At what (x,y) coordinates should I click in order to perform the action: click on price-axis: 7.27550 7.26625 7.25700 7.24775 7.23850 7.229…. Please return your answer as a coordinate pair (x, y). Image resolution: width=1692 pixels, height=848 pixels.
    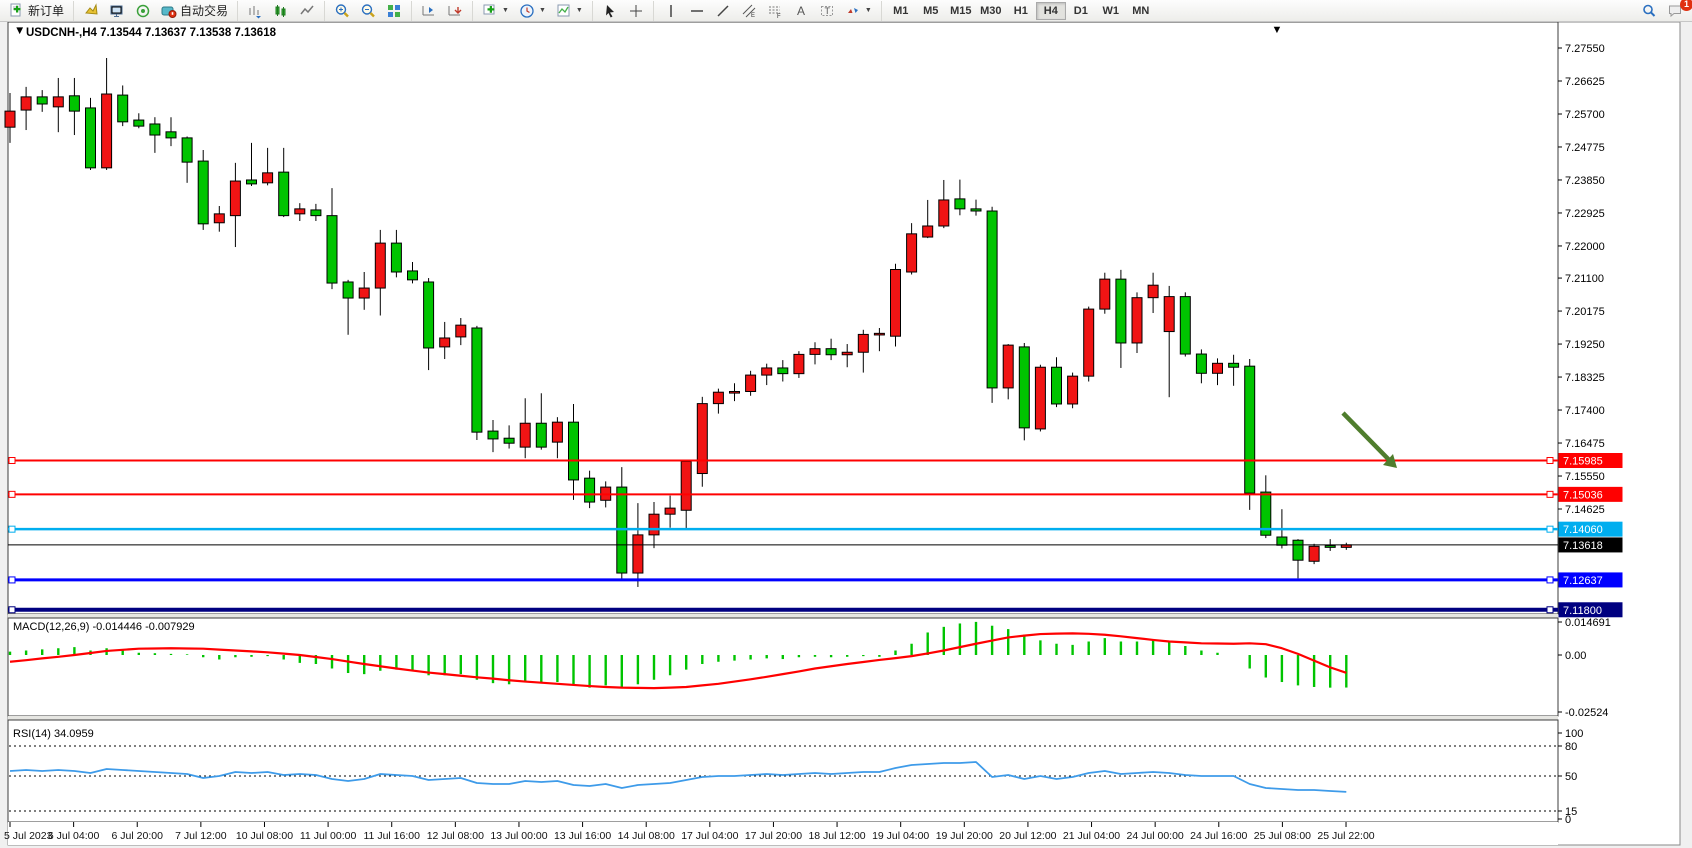
    Looking at the image, I should click on (1590, 330).